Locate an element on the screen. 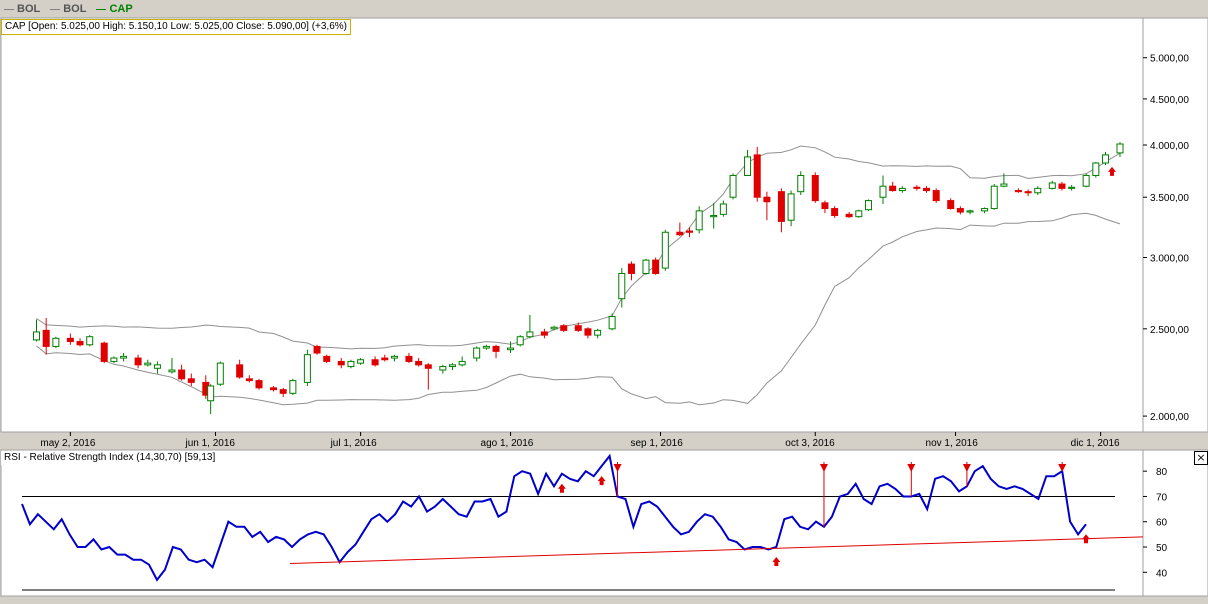 Image resolution: width=1208 pixels, height=604 pixels. legend-label: CAP is located at coordinates (121, 9).